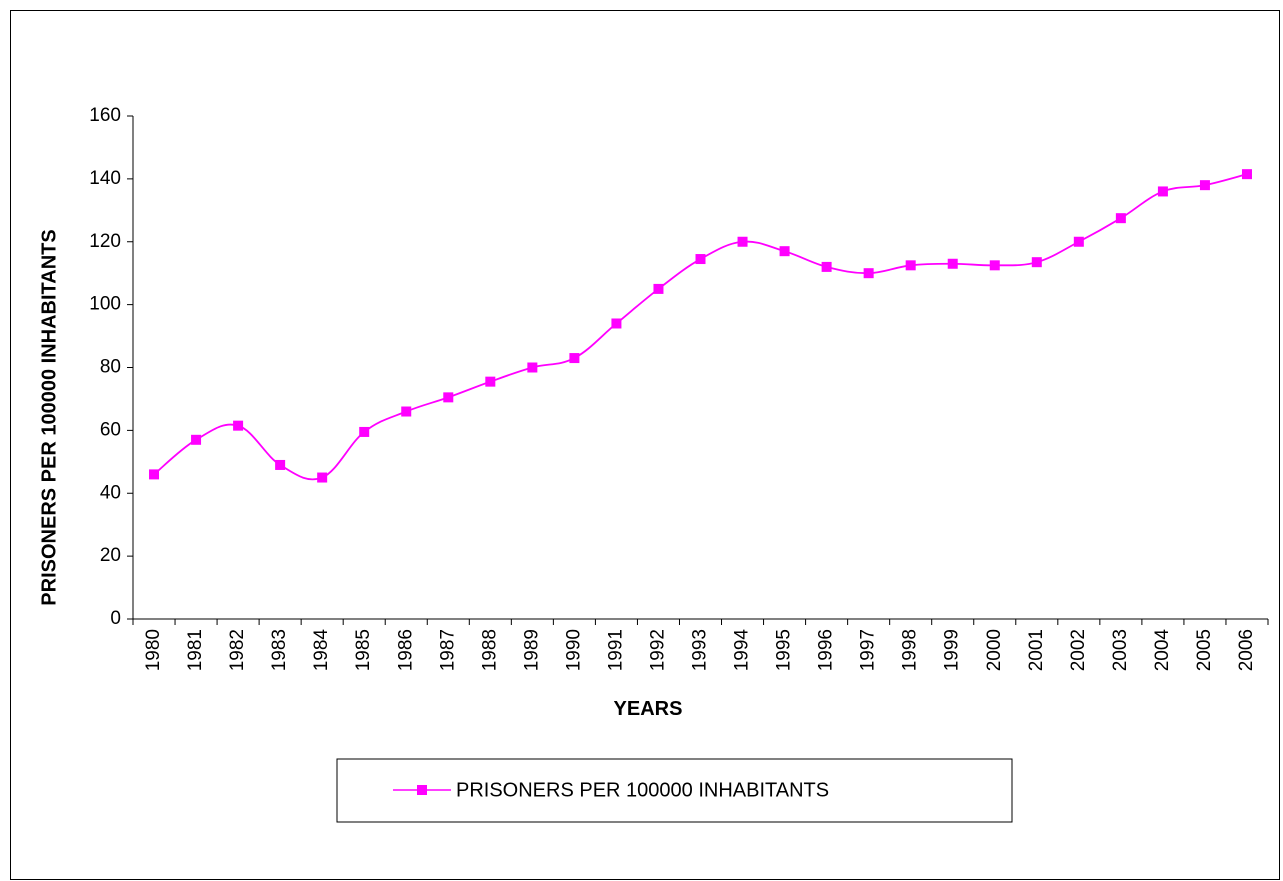 The width and height of the screenshot is (1283, 881). I want to click on y-tick-label: 20, so click(110, 555).